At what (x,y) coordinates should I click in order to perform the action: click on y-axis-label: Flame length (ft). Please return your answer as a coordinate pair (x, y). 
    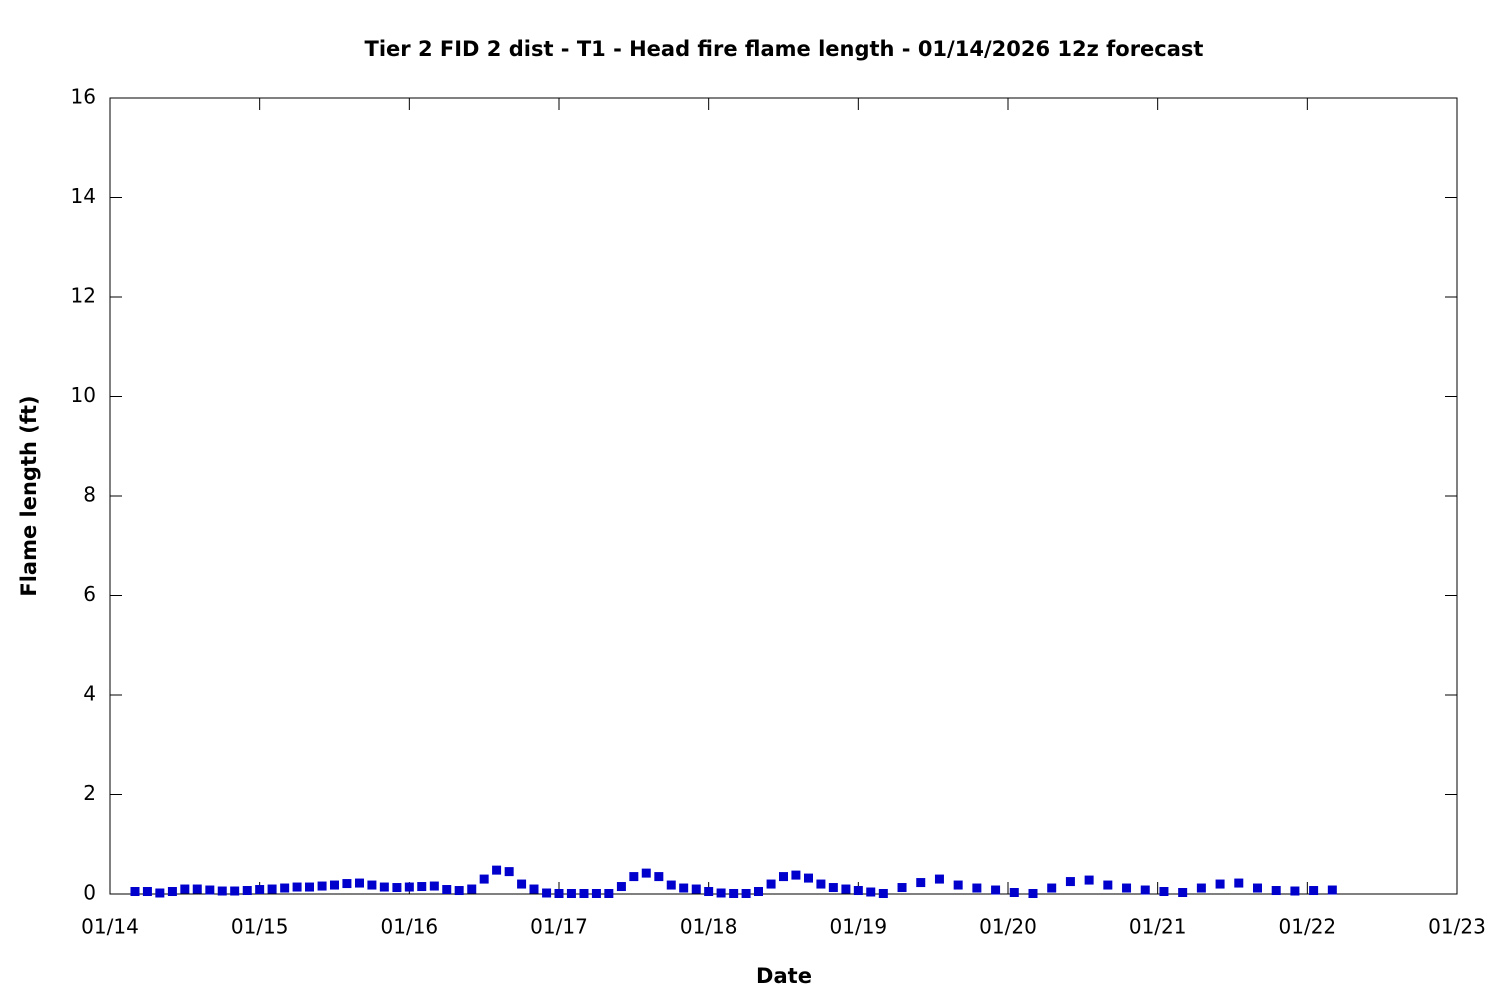
    Looking at the image, I should click on (29, 495).